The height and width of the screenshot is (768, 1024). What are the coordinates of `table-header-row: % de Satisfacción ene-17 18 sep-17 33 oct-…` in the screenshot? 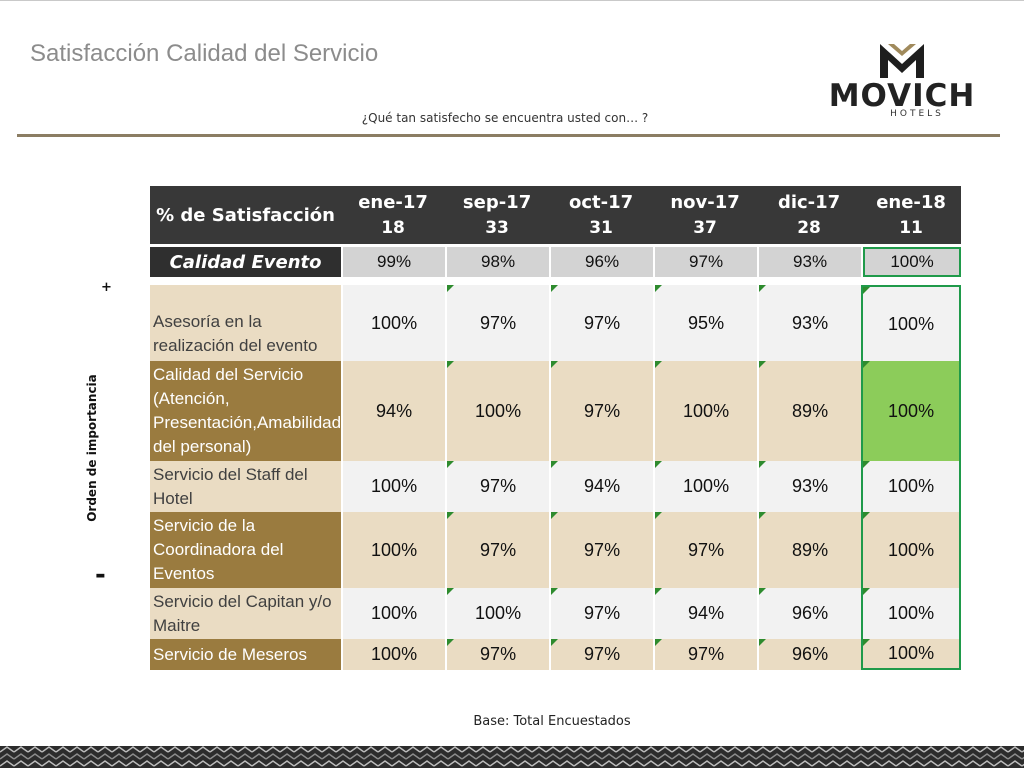 It's located at (556, 215).